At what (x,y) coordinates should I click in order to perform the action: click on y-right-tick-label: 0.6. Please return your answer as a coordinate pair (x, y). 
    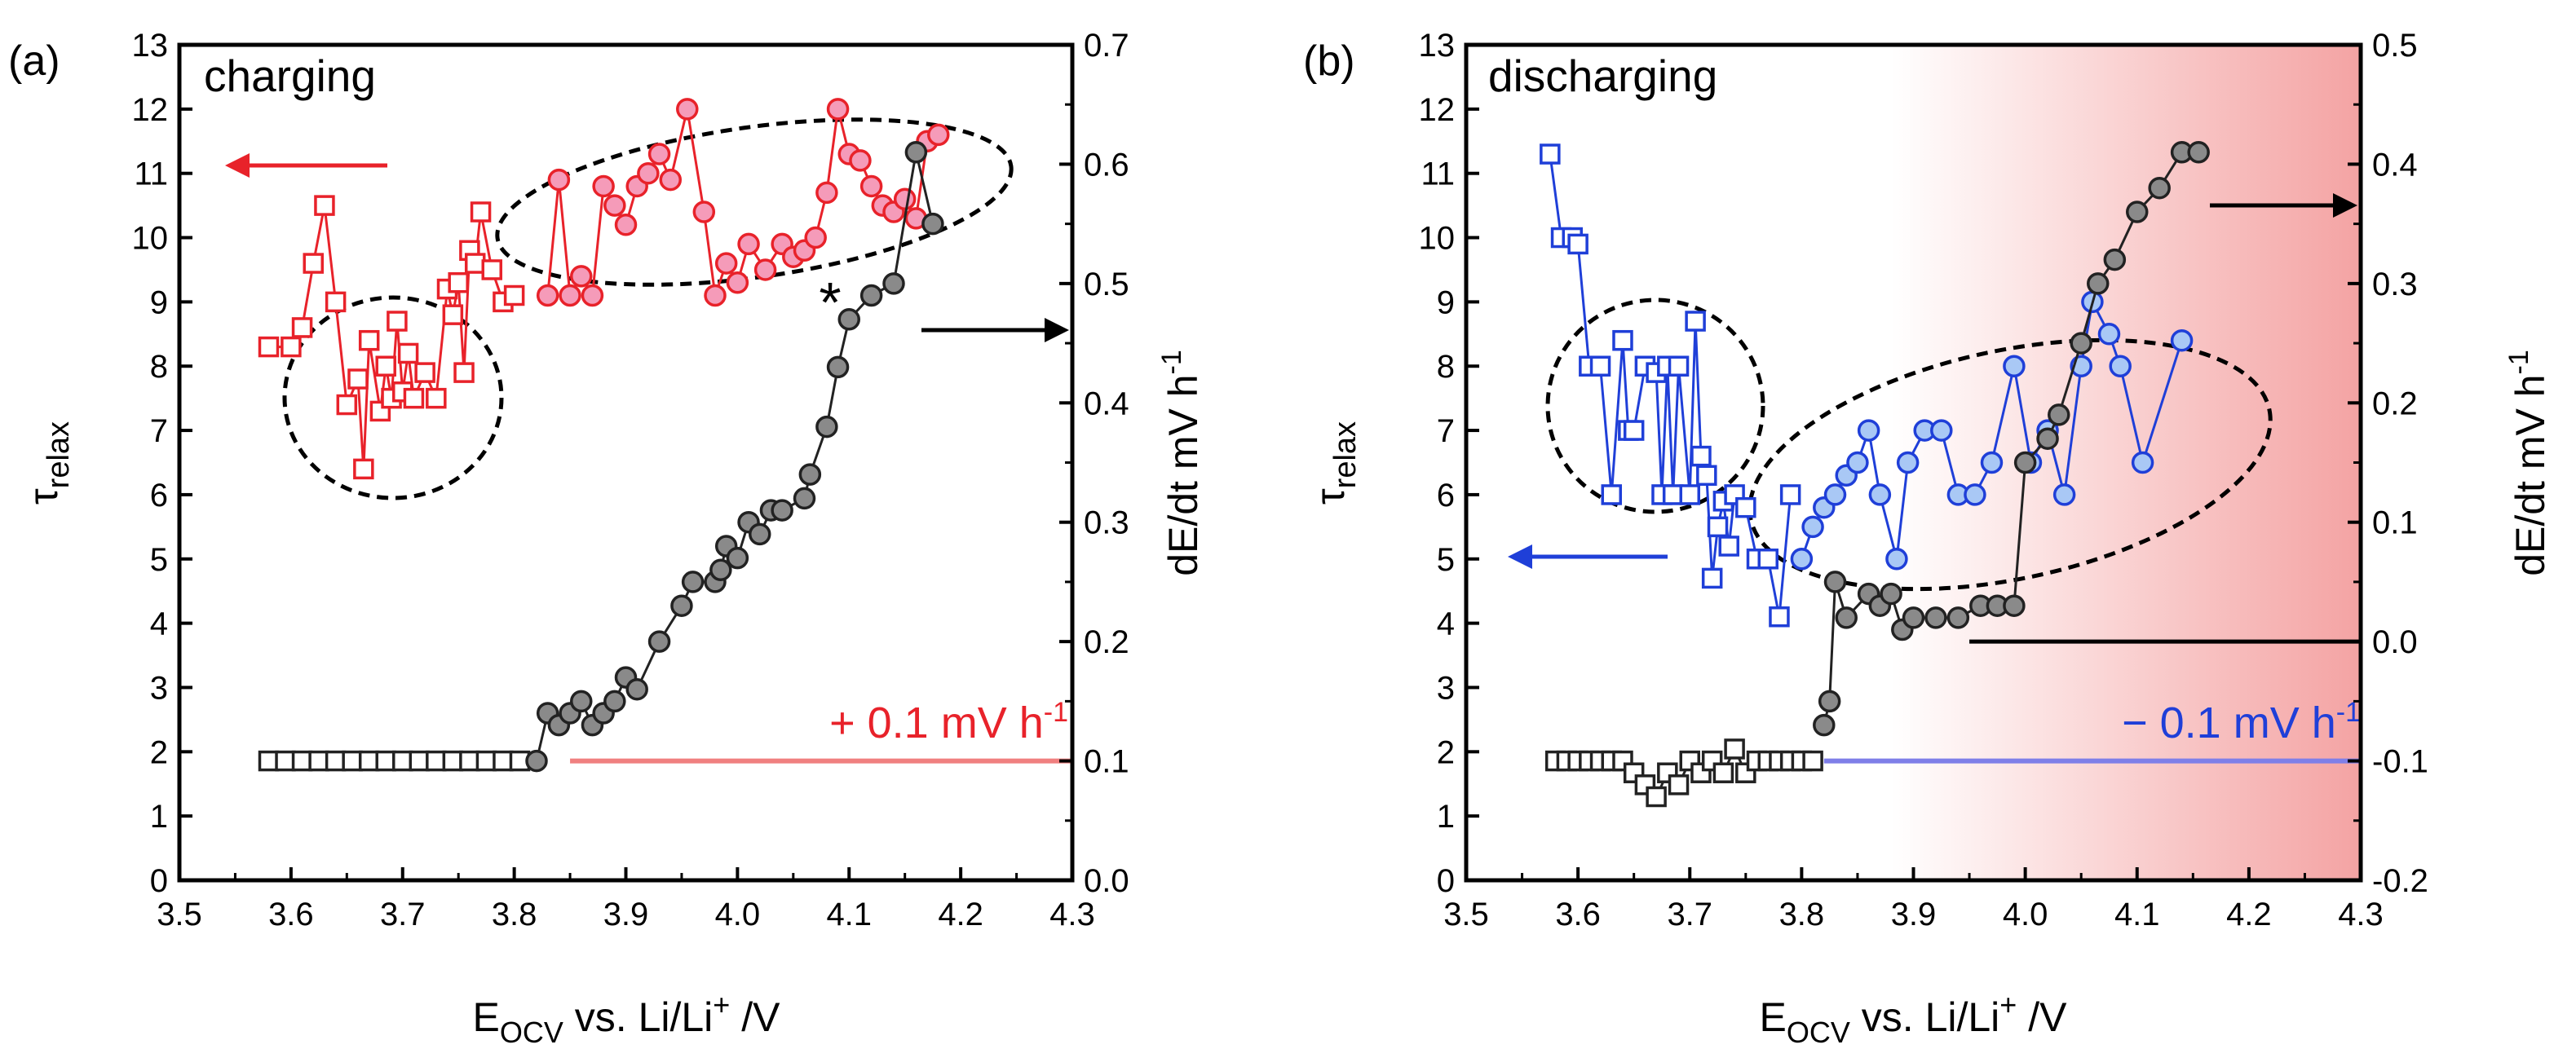
    Looking at the image, I should click on (1106, 165).